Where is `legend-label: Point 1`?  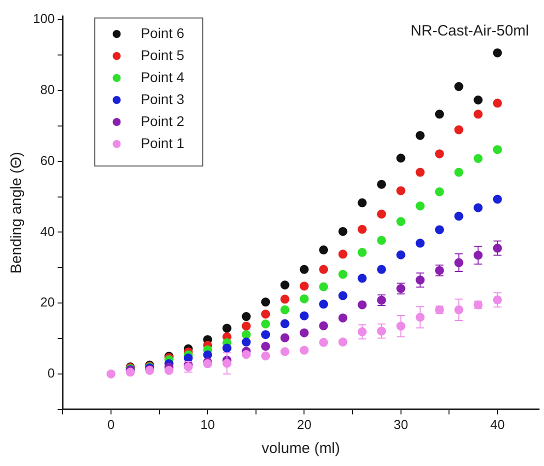
legend-label: Point 1 is located at coordinates (162, 142).